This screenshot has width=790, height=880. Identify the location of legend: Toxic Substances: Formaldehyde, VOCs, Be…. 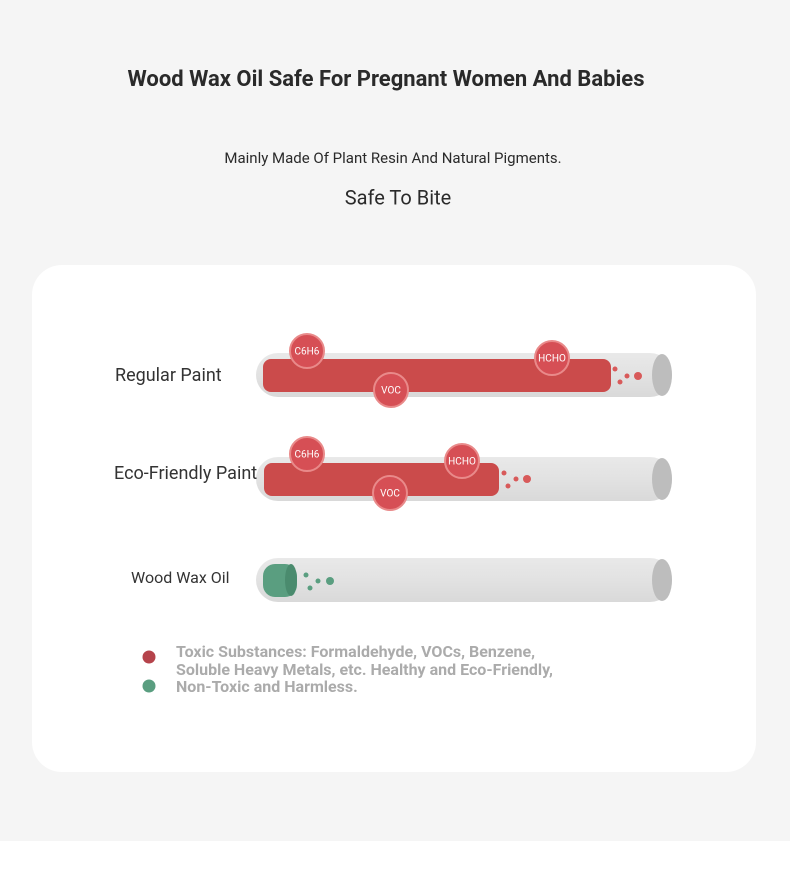
(347, 669).